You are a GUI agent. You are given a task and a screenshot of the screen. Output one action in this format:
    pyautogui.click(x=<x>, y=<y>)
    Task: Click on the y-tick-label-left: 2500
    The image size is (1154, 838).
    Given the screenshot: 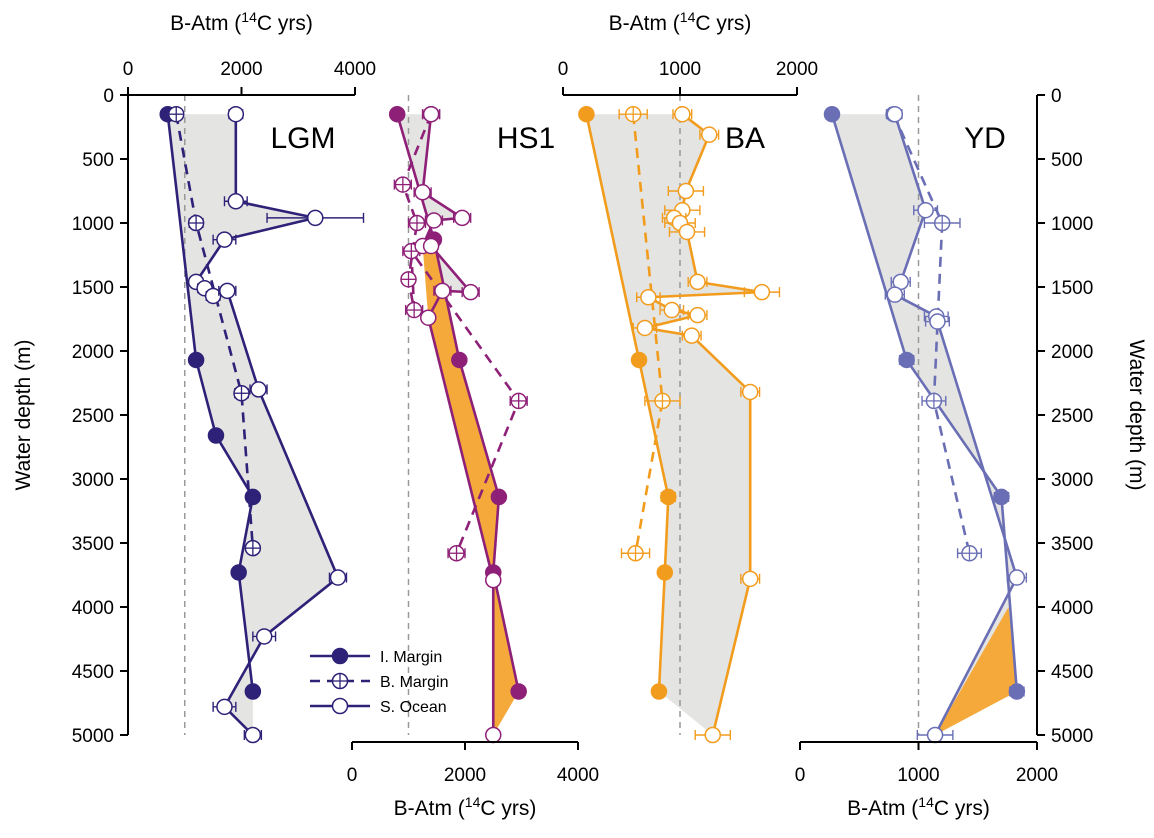 What is the action you would take?
    pyautogui.click(x=93, y=416)
    